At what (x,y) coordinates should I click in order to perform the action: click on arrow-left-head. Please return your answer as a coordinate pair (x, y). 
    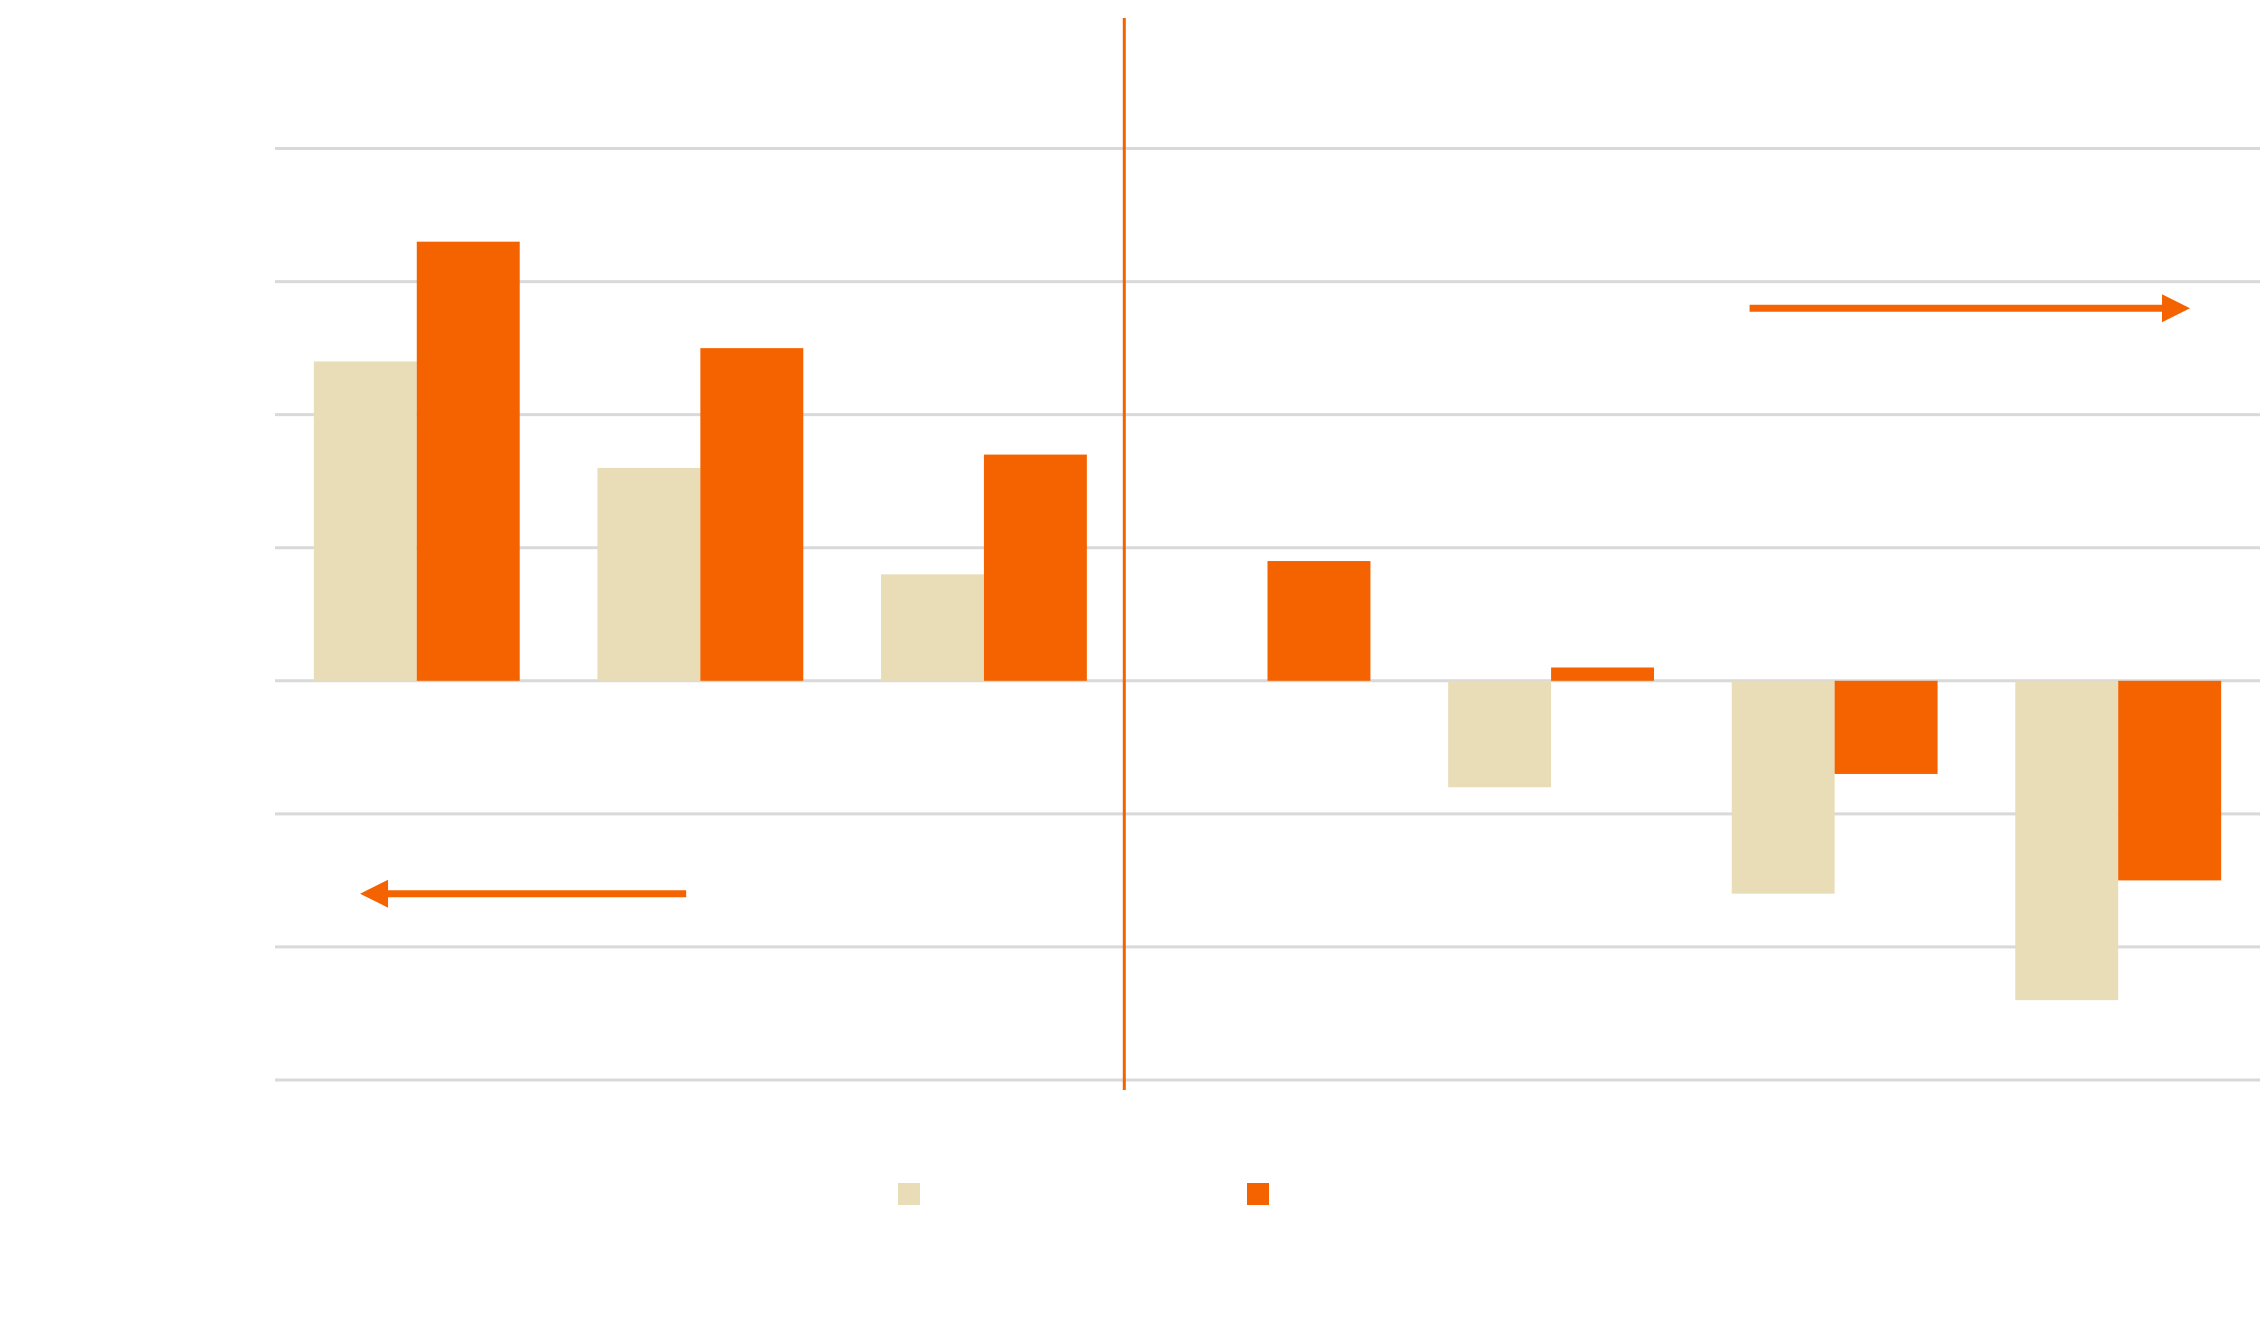
    Looking at the image, I should click on (374, 893).